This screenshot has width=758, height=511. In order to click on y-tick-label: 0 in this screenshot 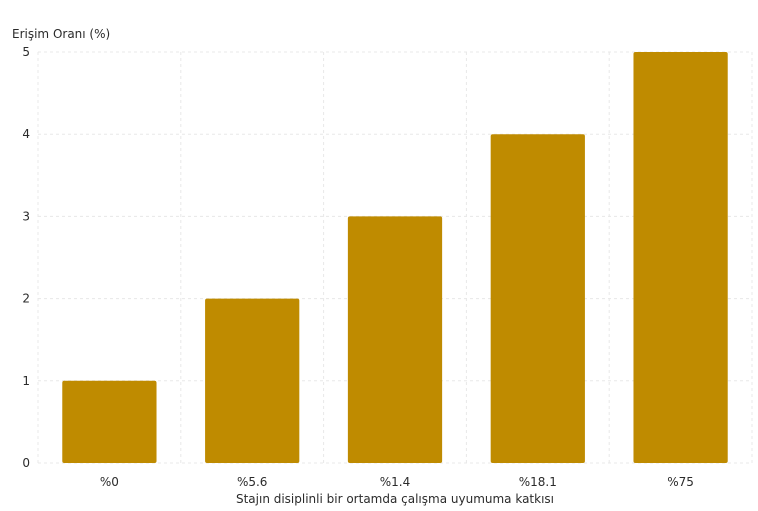, I will do `click(26, 463)`.